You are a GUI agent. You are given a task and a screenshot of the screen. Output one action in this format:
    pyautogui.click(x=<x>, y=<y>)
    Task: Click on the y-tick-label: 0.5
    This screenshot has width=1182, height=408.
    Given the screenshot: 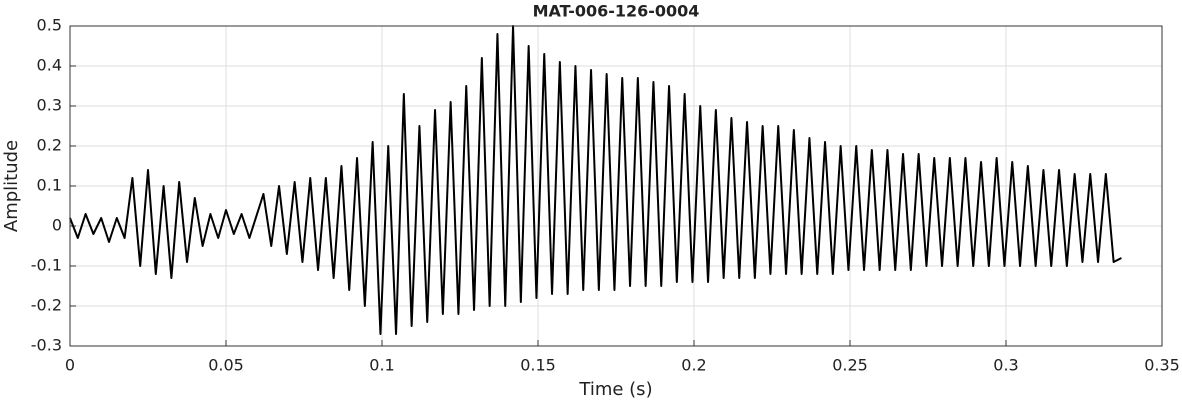 What is the action you would take?
    pyautogui.click(x=49, y=25)
    